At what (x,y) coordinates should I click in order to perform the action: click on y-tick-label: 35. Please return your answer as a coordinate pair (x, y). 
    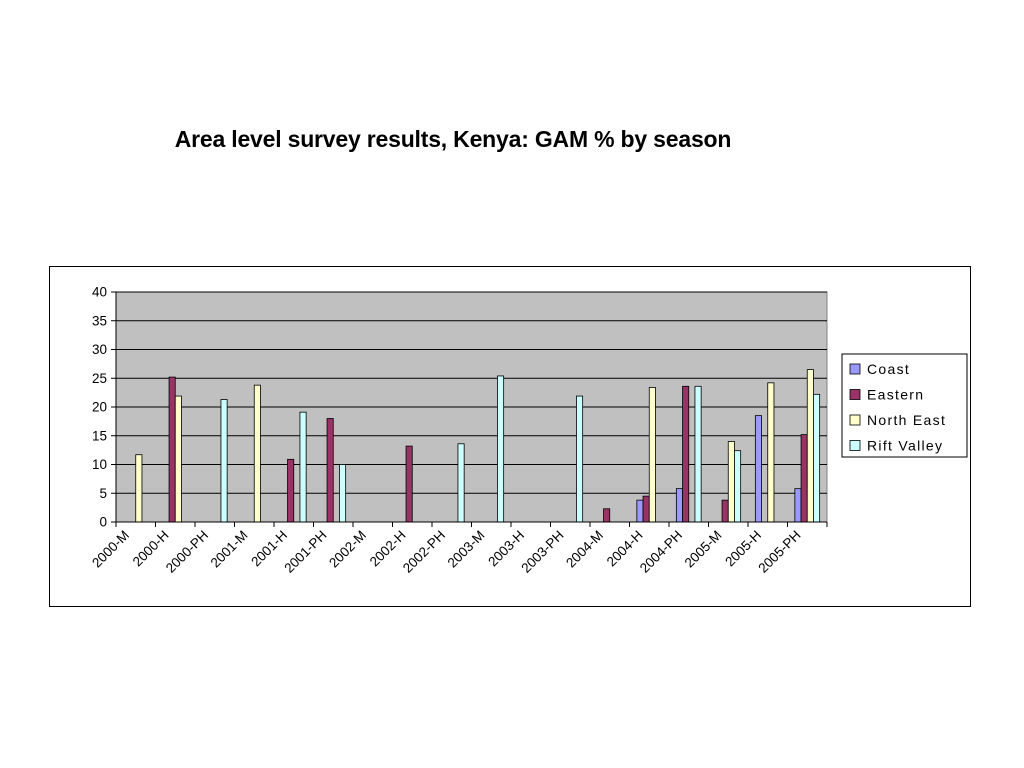
    Looking at the image, I should click on (99, 320).